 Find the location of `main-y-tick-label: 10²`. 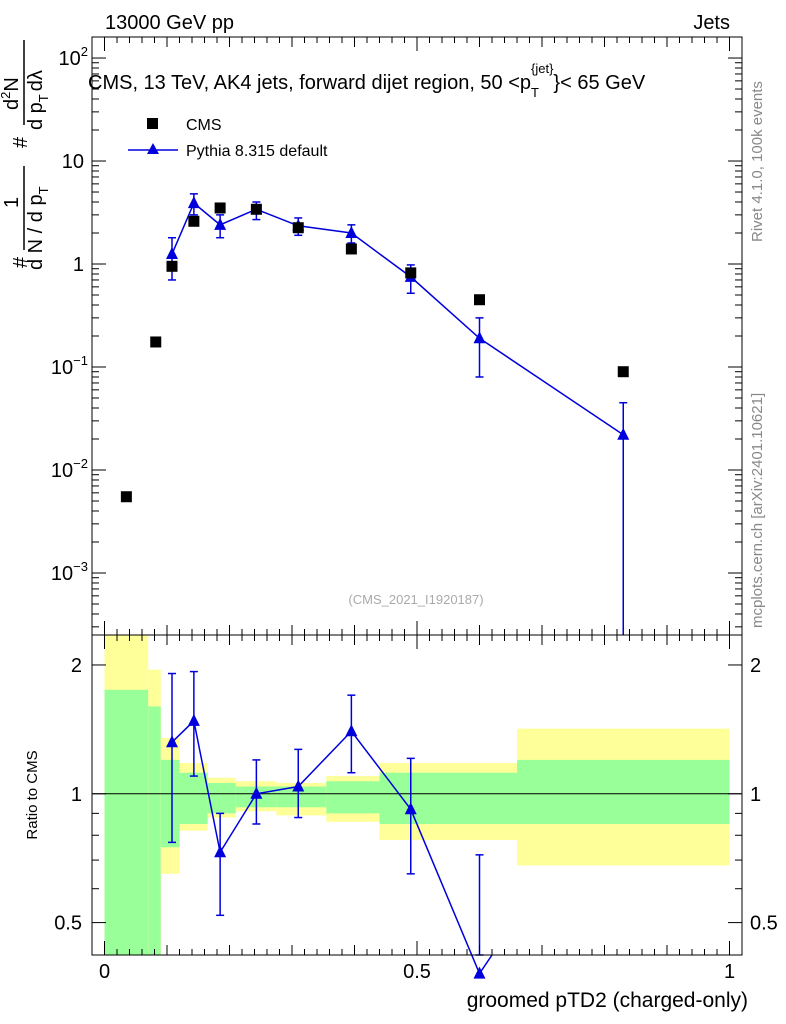

main-y-tick-label: 10² is located at coordinates (73, 57).